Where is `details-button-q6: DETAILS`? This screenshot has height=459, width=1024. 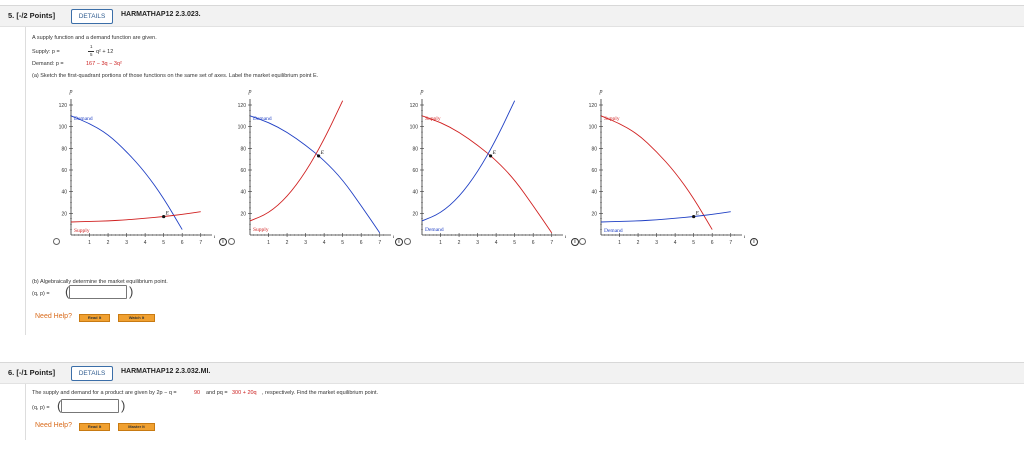 details-button-q6: DETAILS is located at coordinates (92, 373).